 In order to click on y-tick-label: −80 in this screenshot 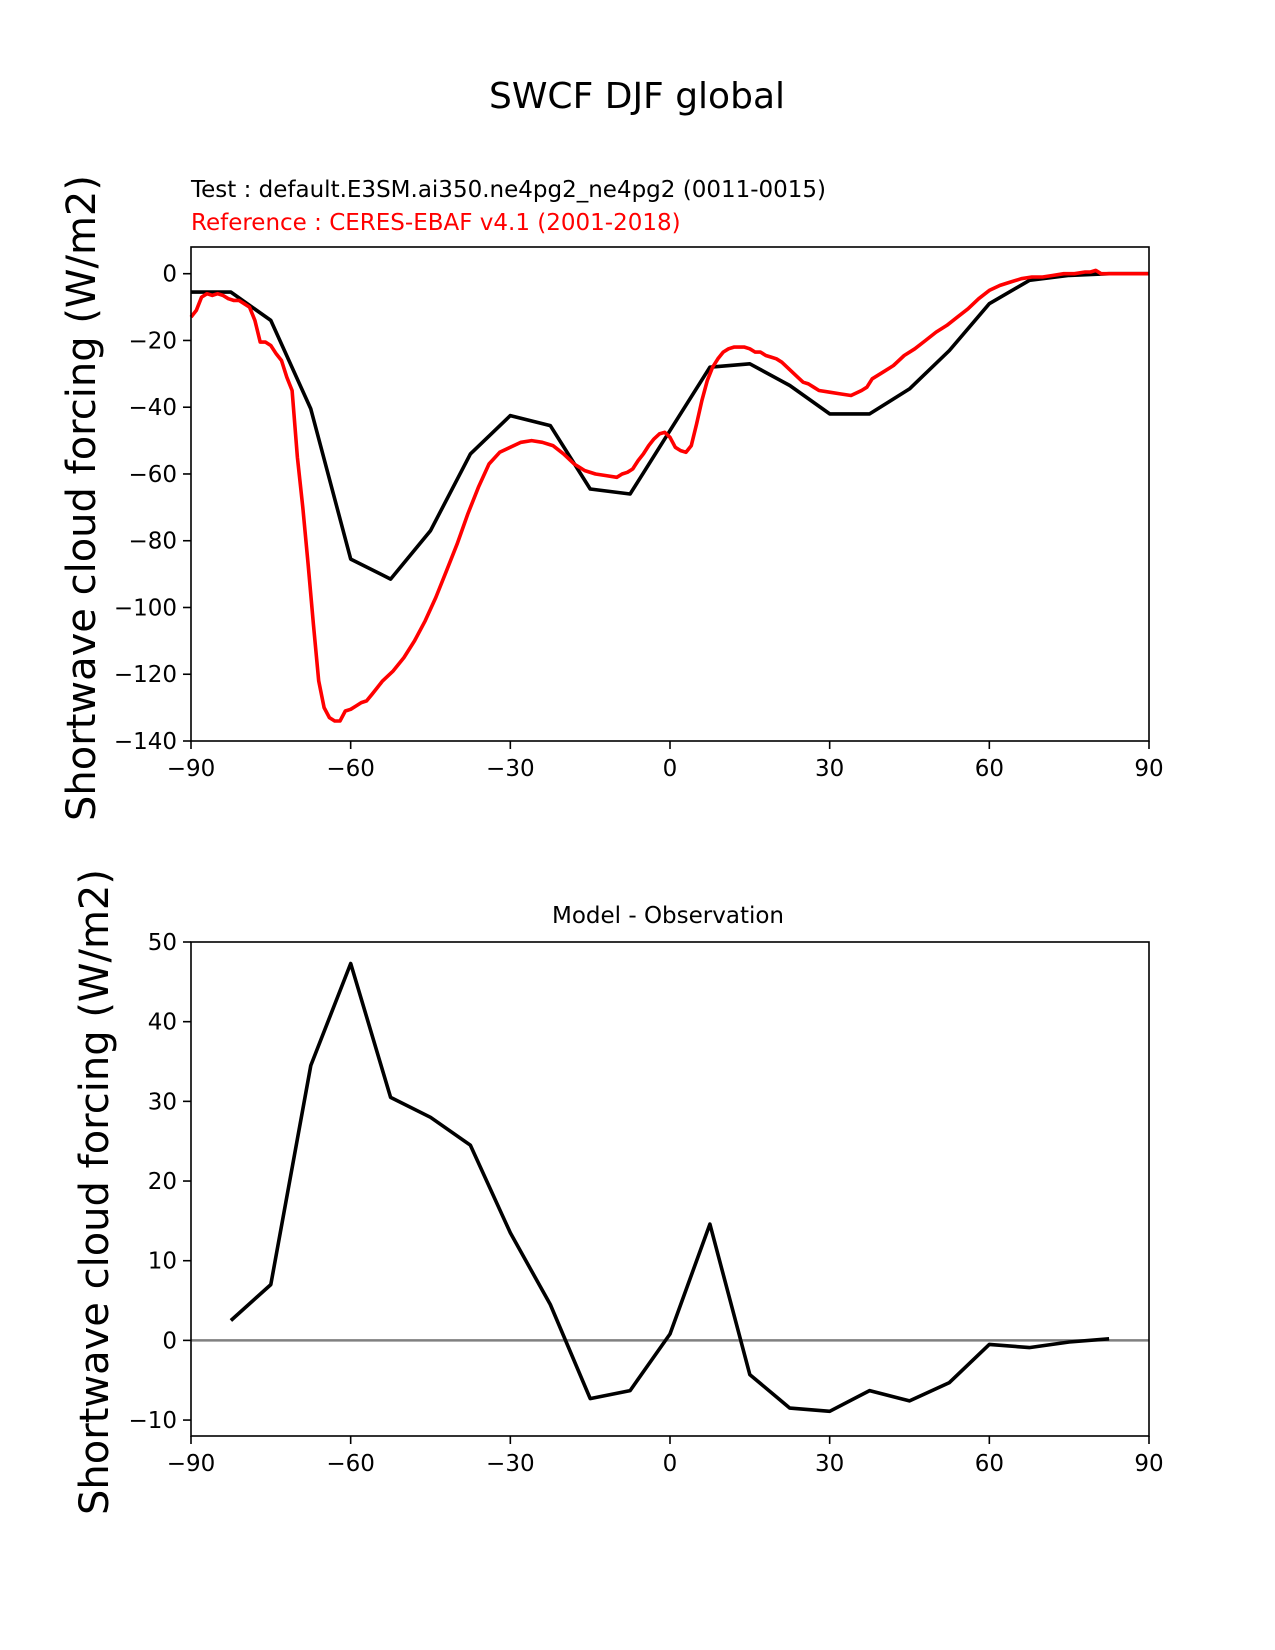, I will do `click(152, 542)`.